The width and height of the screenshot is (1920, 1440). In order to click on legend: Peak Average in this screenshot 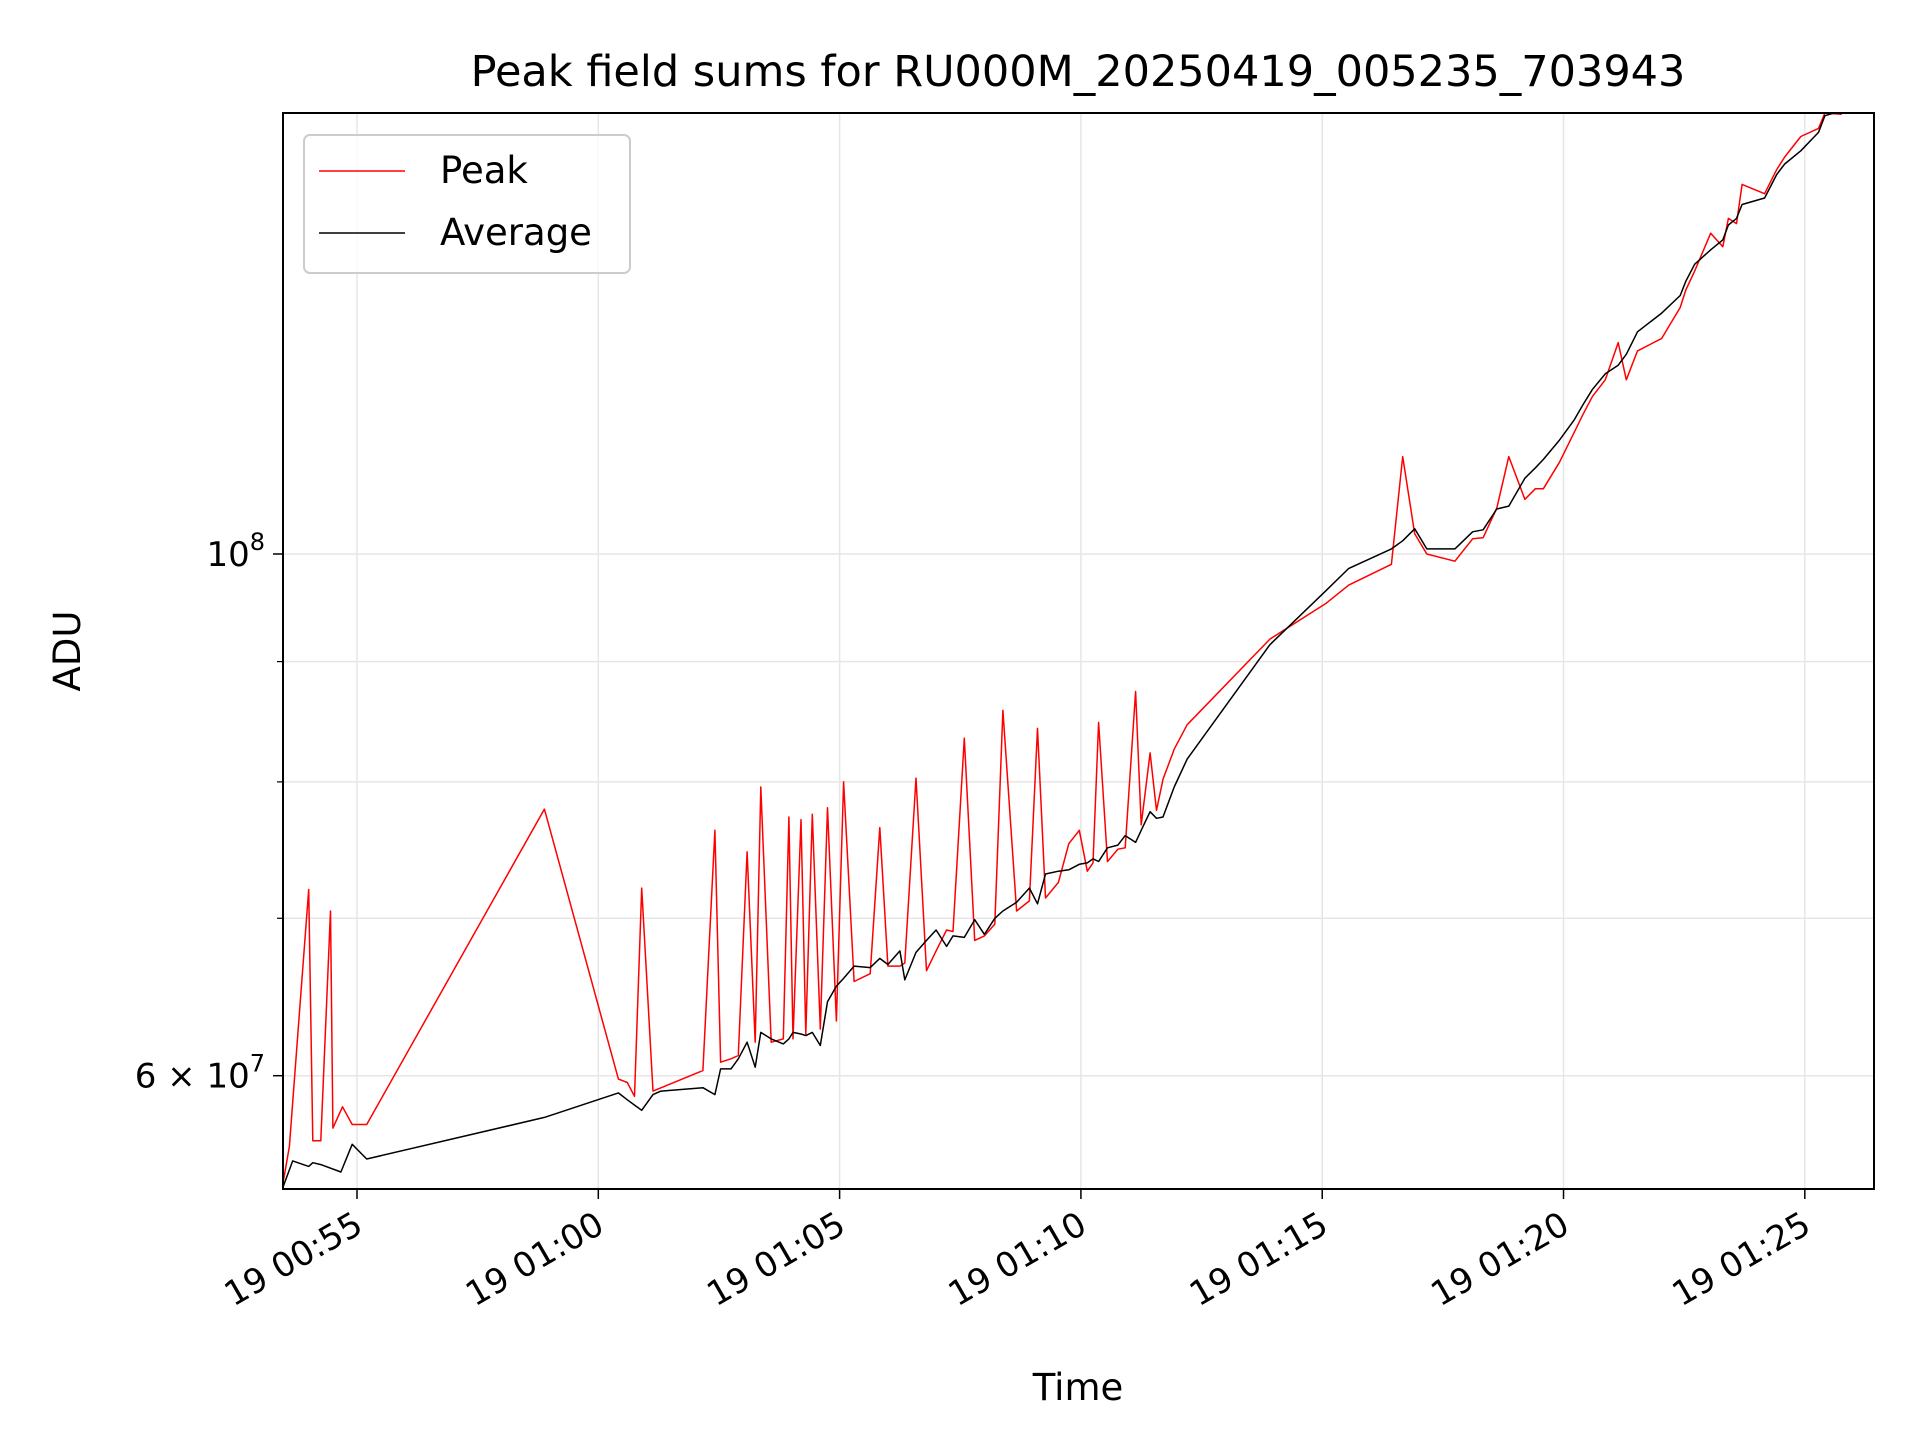, I will do `click(467, 204)`.